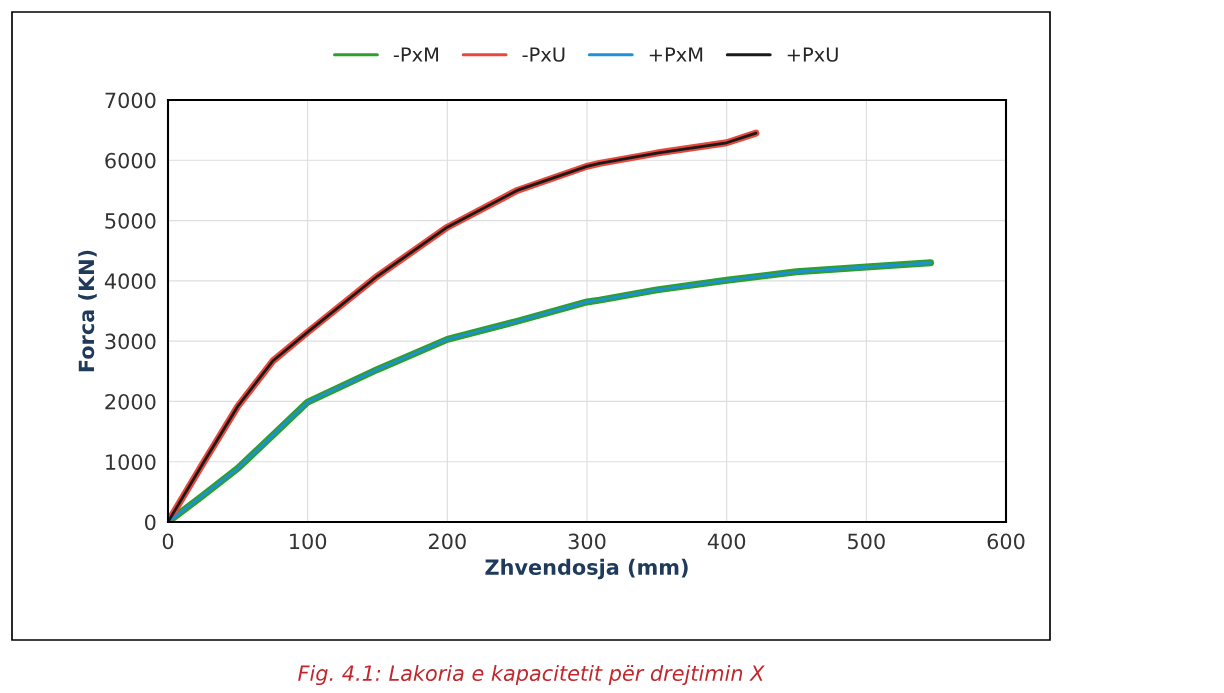 This screenshot has width=1224, height=693. I want to click on x-tick-label: 500, so click(866, 541).